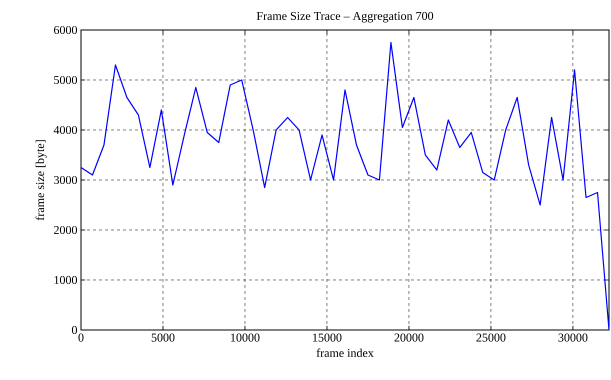 The height and width of the screenshot is (380, 611). Describe the element at coordinates (163, 338) in the screenshot. I see `x-tick-label: 5000` at that location.